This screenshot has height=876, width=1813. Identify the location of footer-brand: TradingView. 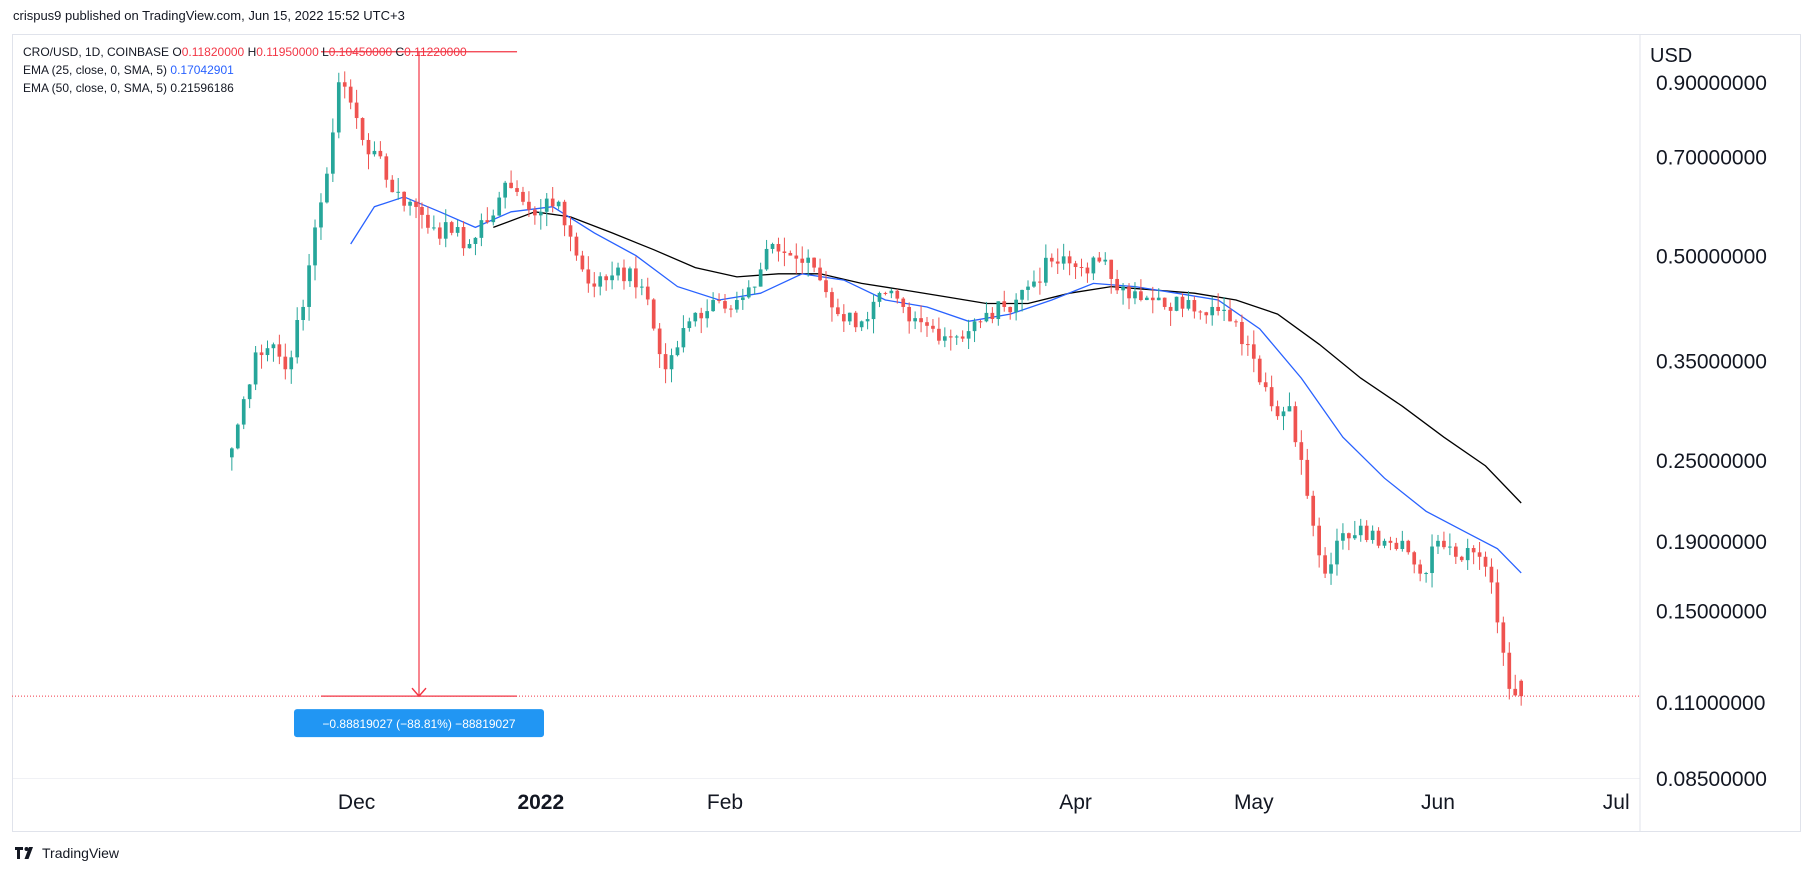
(66, 853).